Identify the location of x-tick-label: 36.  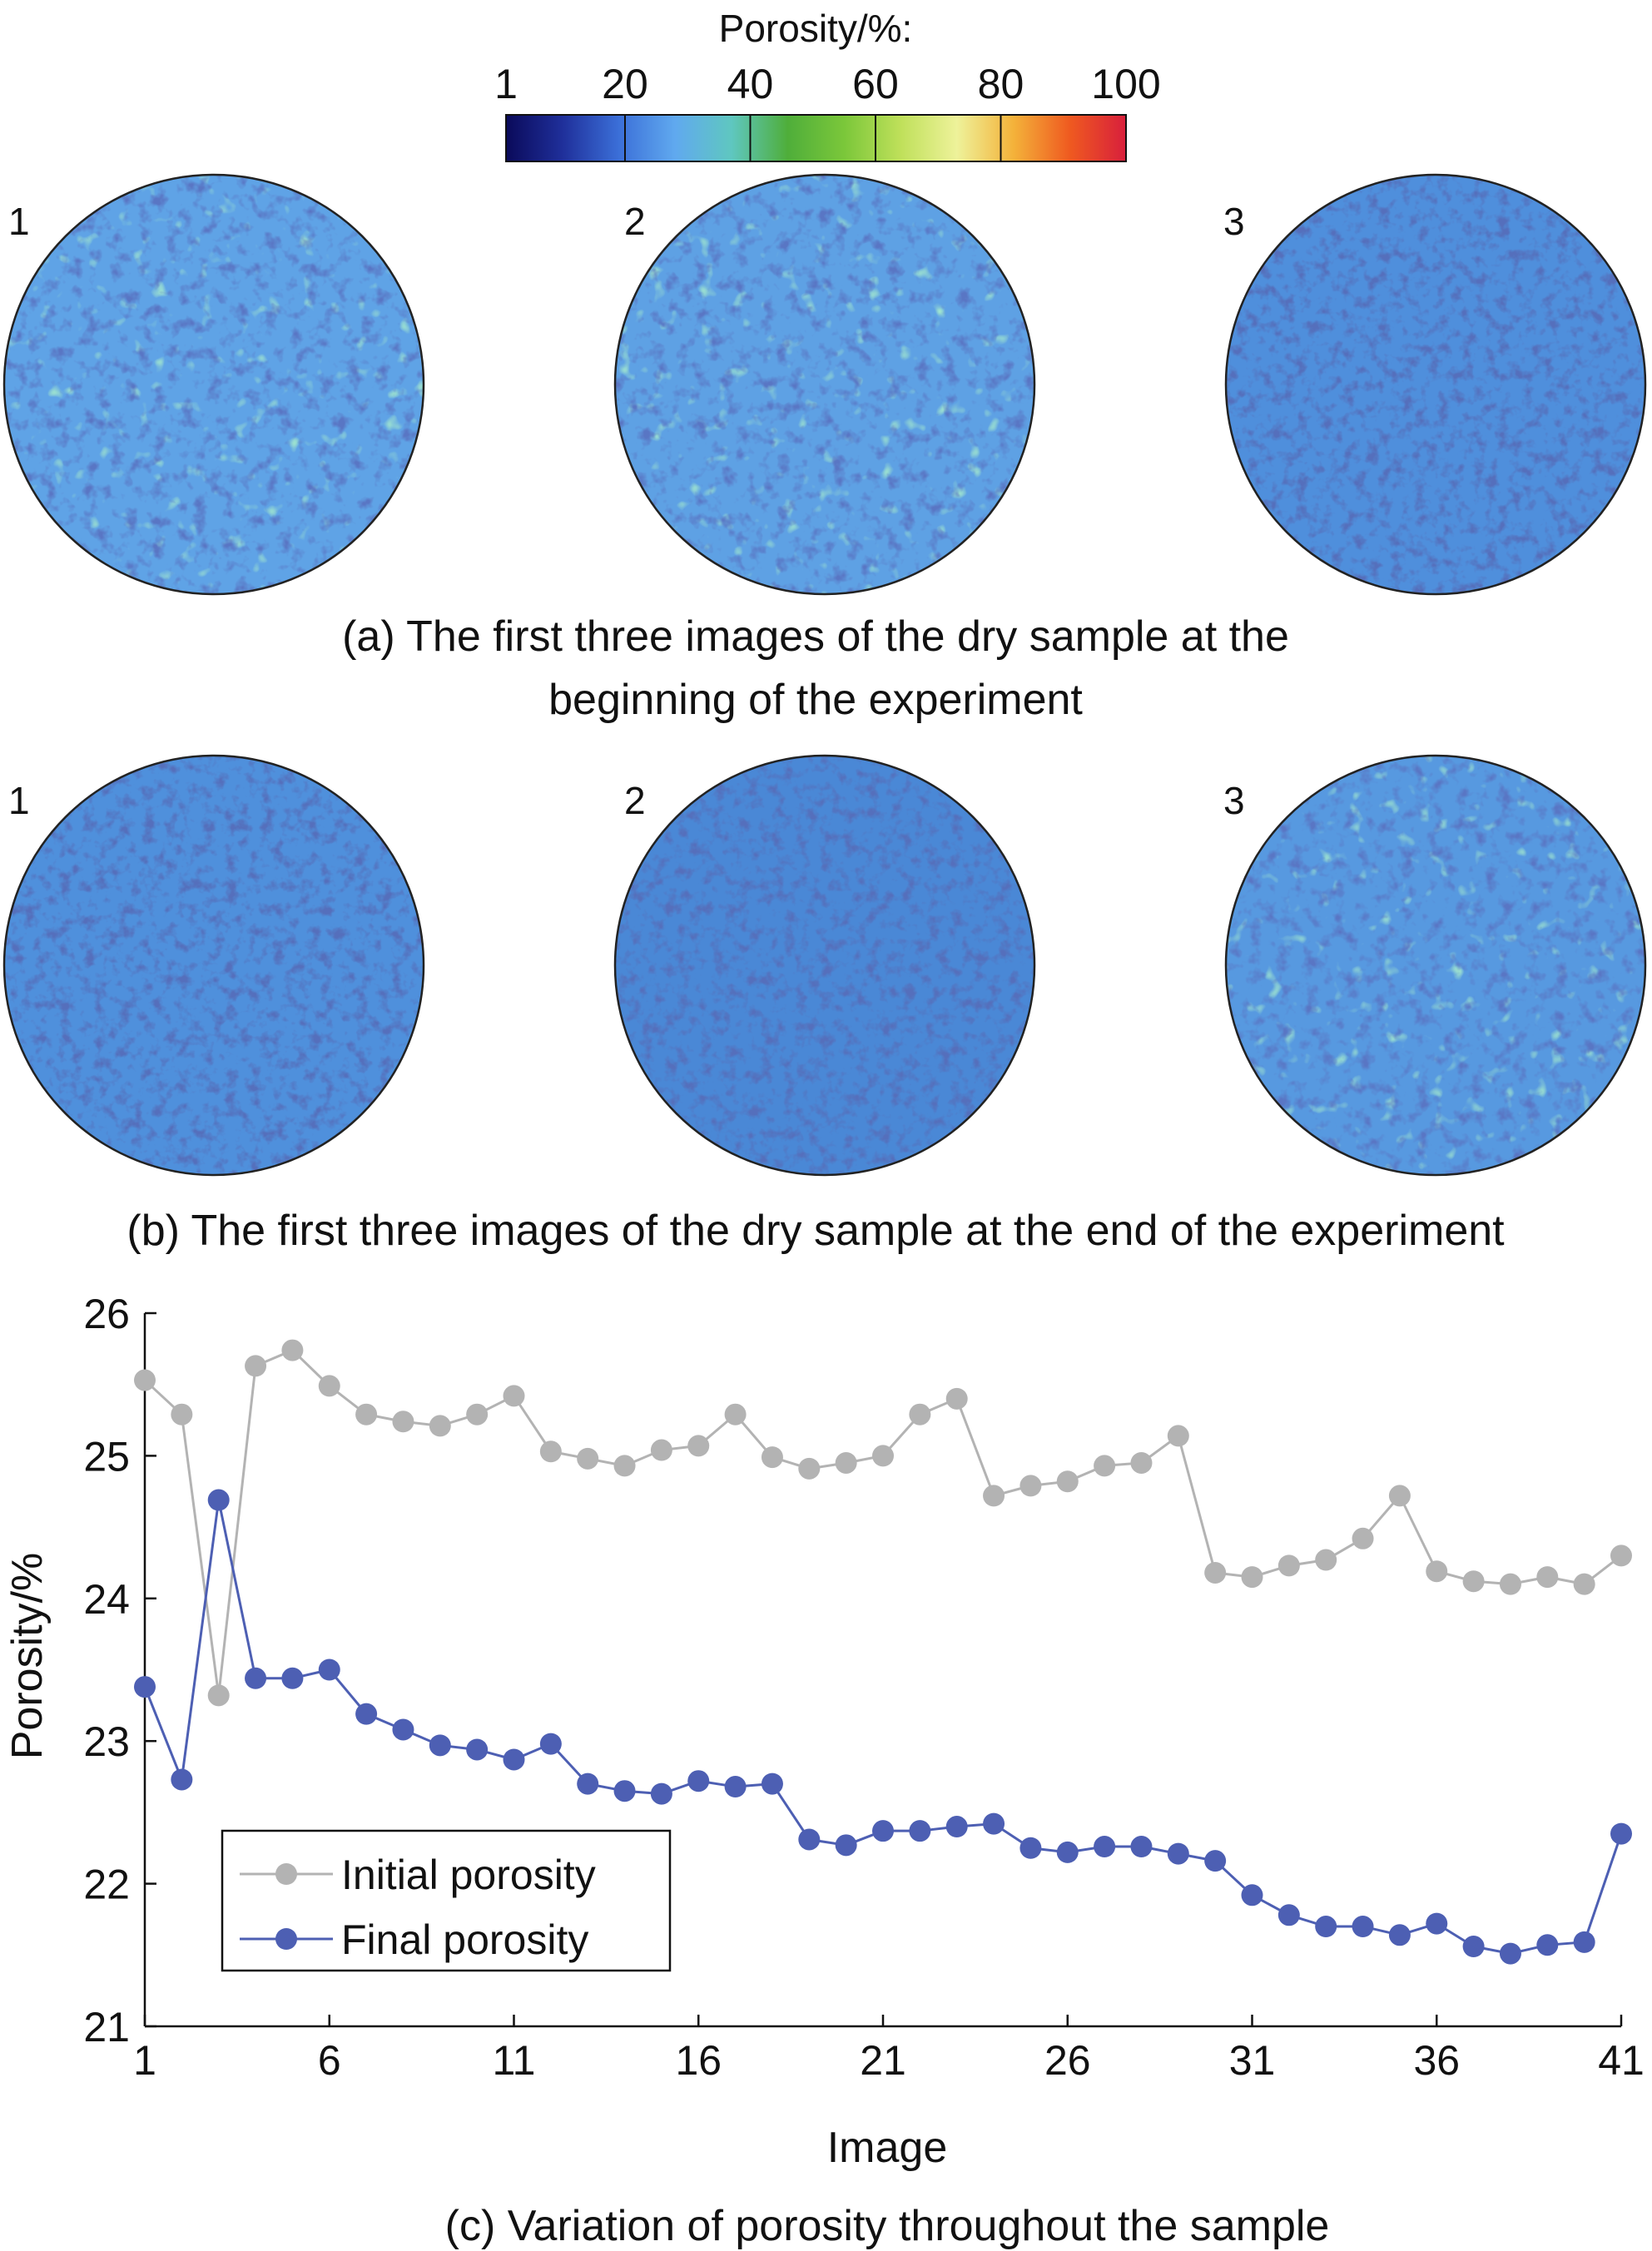
(1436, 2060).